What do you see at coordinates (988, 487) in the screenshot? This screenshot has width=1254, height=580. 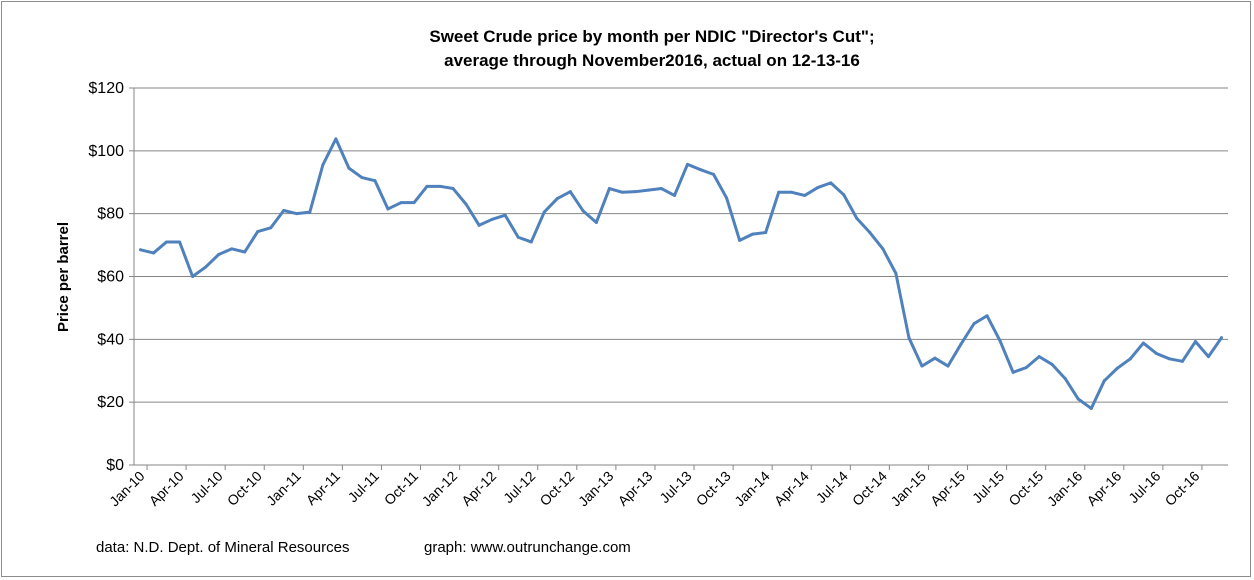 I see `x-tick-label: Jul-15` at bounding box center [988, 487].